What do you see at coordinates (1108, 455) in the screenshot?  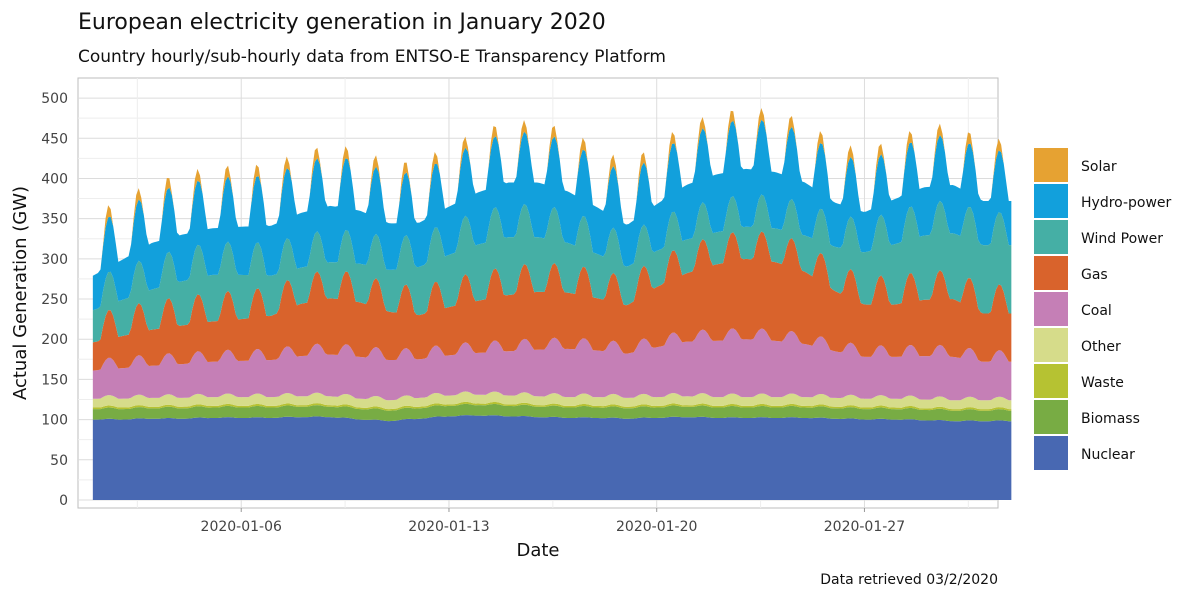 I see `legend-label: Nuclear` at bounding box center [1108, 455].